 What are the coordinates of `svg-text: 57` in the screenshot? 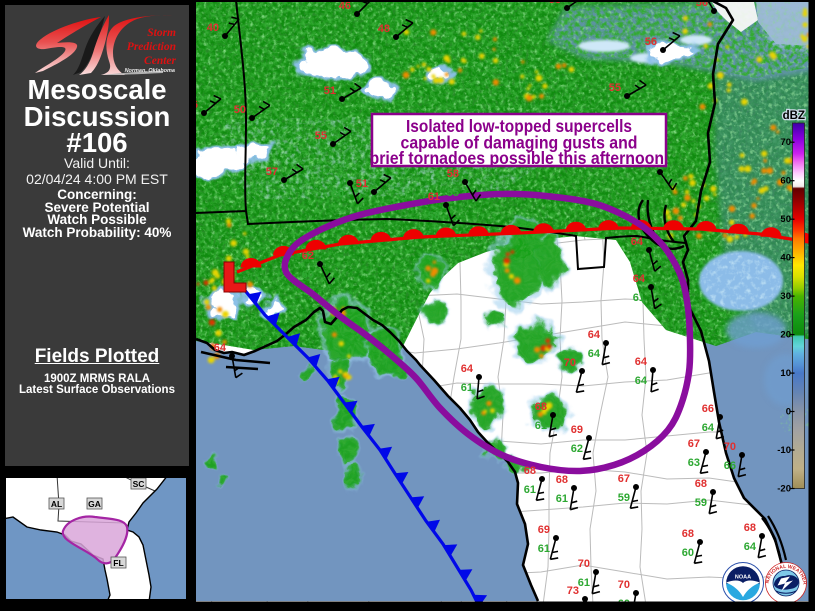 It's located at (272, 172).